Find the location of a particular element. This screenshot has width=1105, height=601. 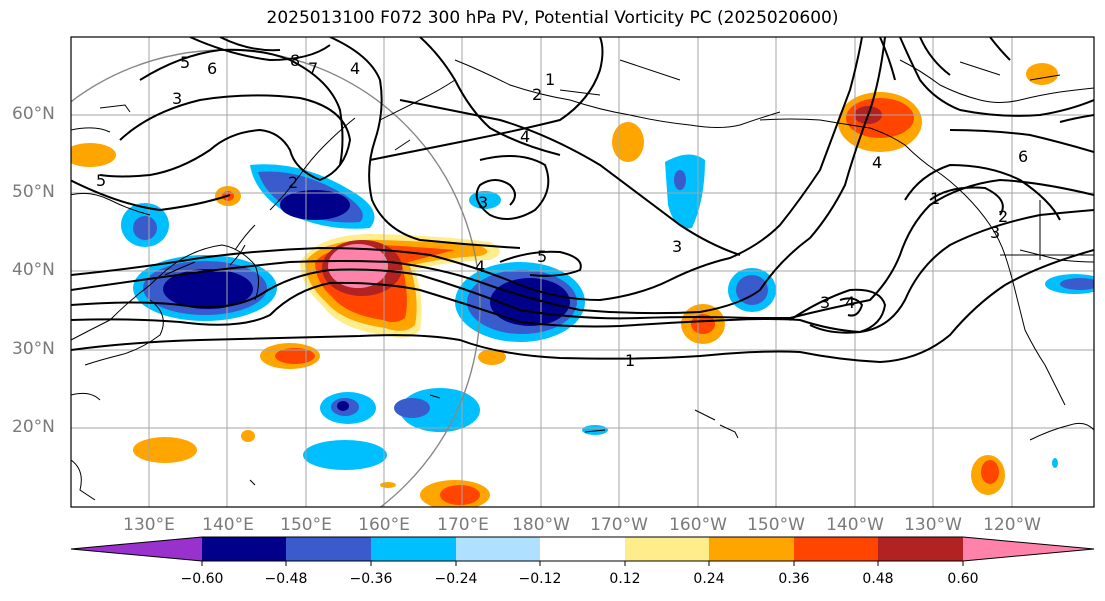

lat-label-30n: 30°N is located at coordinates (33, 349).